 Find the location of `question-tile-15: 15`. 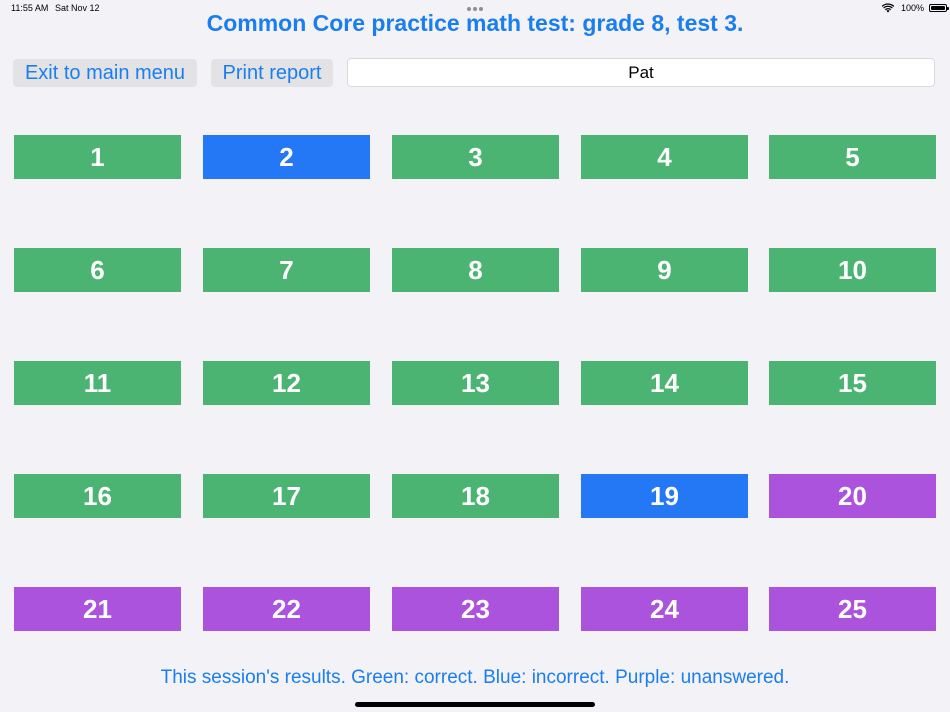

question-tile-15: 15 is located at coordinates (852, 383).